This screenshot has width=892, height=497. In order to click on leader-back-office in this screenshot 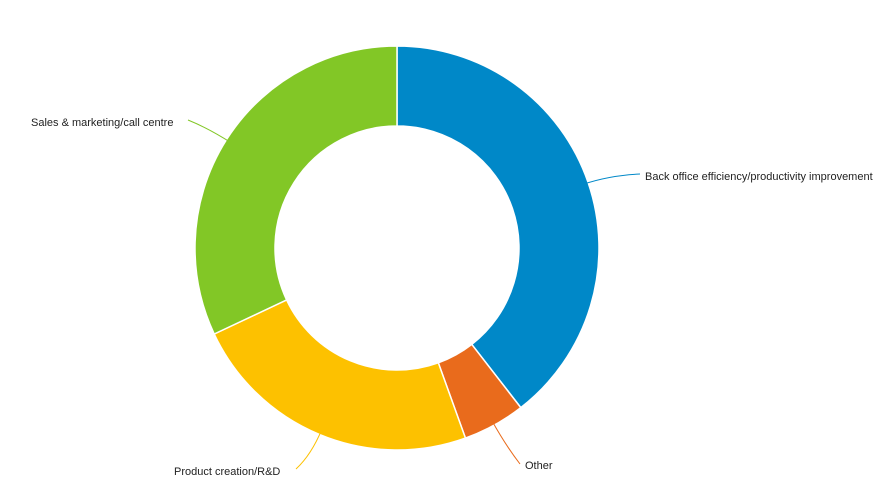, I will do `click(611, 179)`.